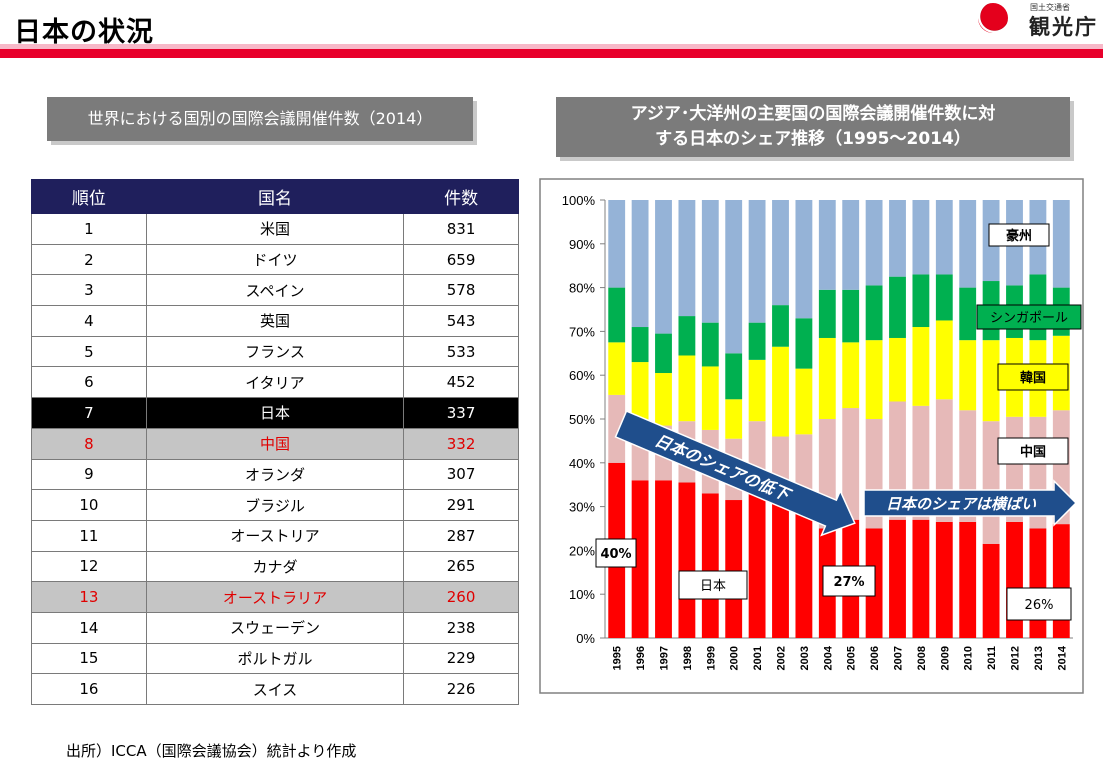 Image resolution: width=1103 pixels, height=763 pixels. I want to click on callout-2014-share: 26%, so click(1039, 605).